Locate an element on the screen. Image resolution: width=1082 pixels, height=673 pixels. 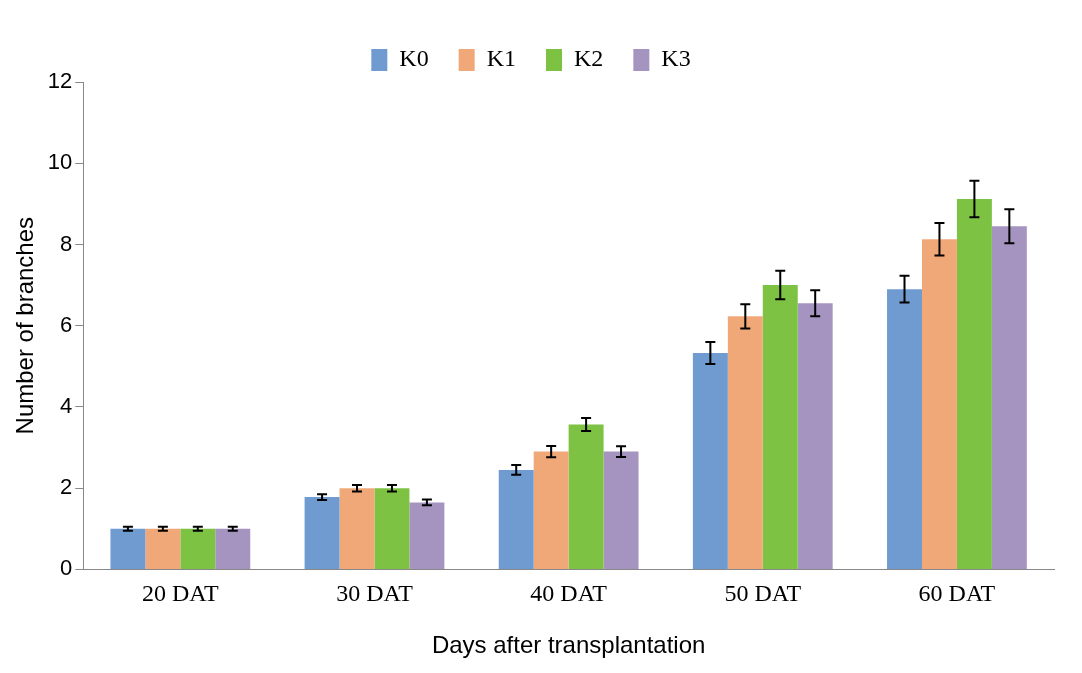
legend-label: K2 is located at coordinates (589, 58).